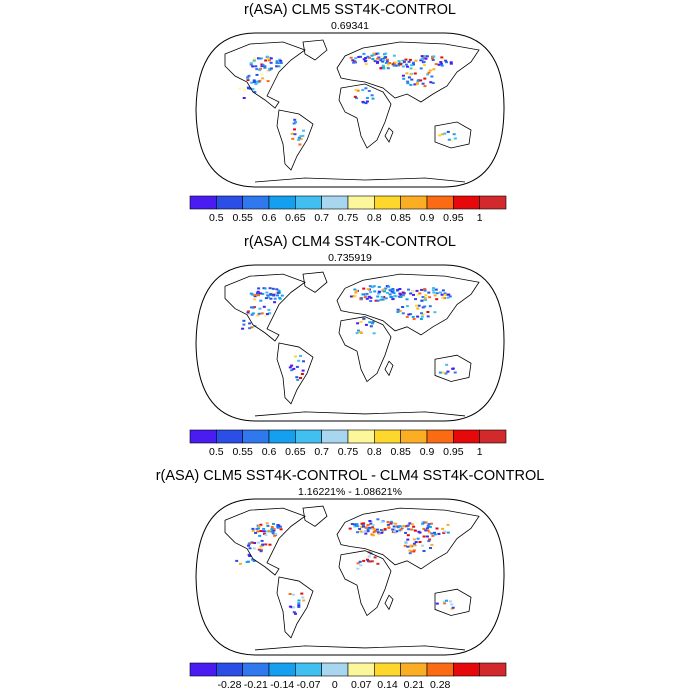  What do you see at coordinates (308, 685) in the screenshot?
I see `colorbar-tick-label: -0.07` at bounding box center [308, 685].